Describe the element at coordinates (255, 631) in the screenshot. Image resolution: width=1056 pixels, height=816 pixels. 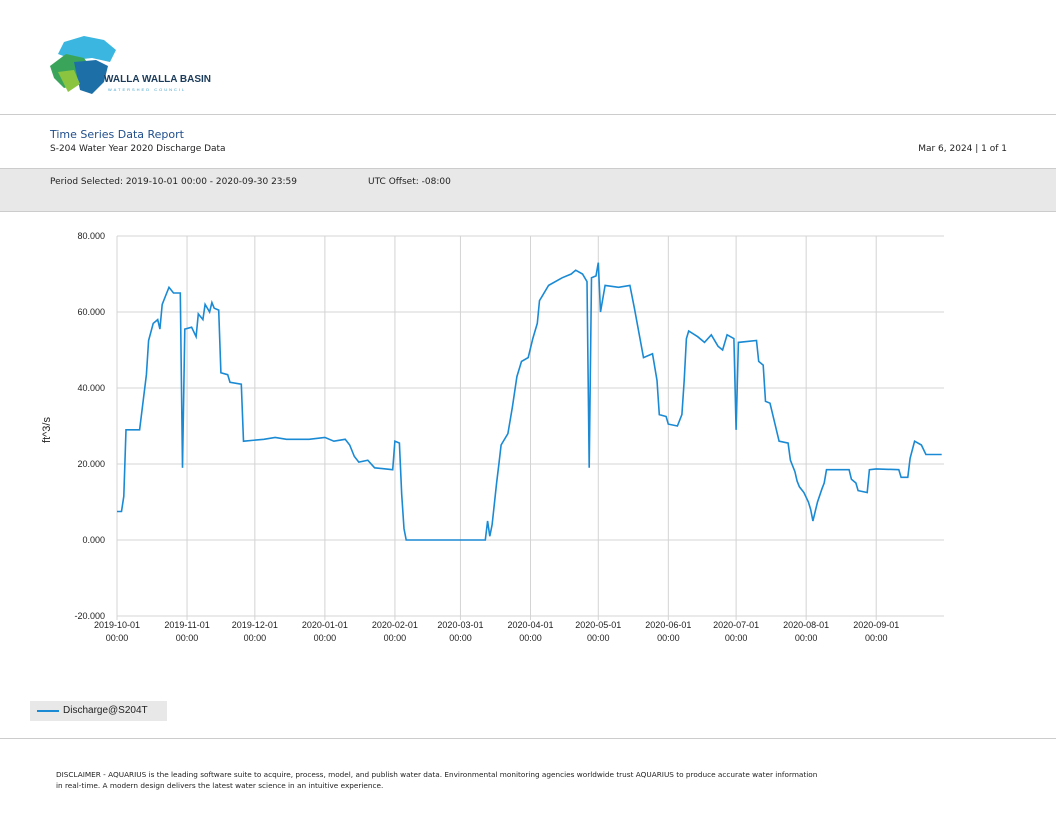
I see `x-tick-label: 2019-12-01 00:00` at that location.